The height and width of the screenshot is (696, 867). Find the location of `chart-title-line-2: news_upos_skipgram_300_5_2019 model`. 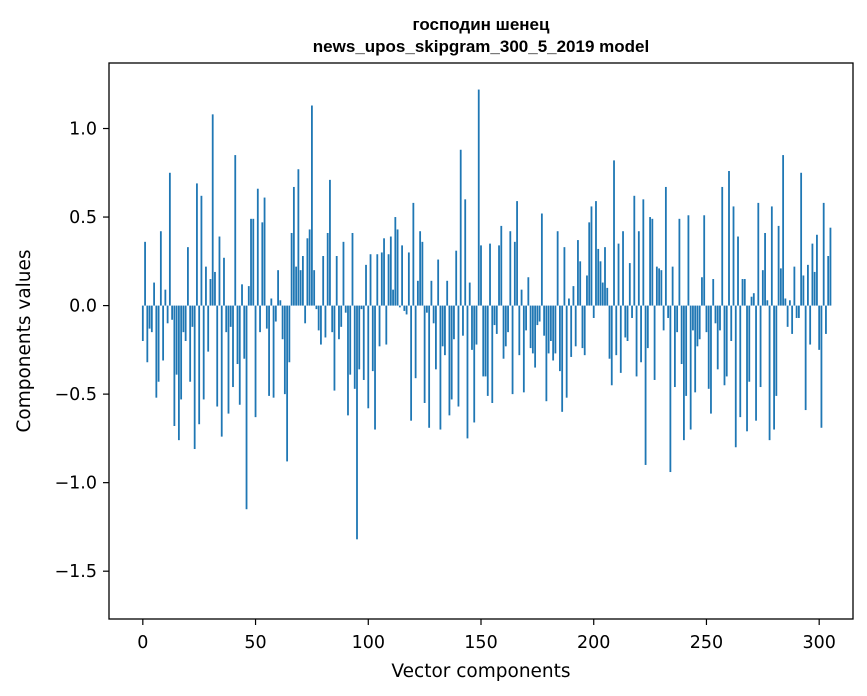

chart-title-line-2: news_upos_skipgram_300_5_2019 model is located at coordinates (481, 46).